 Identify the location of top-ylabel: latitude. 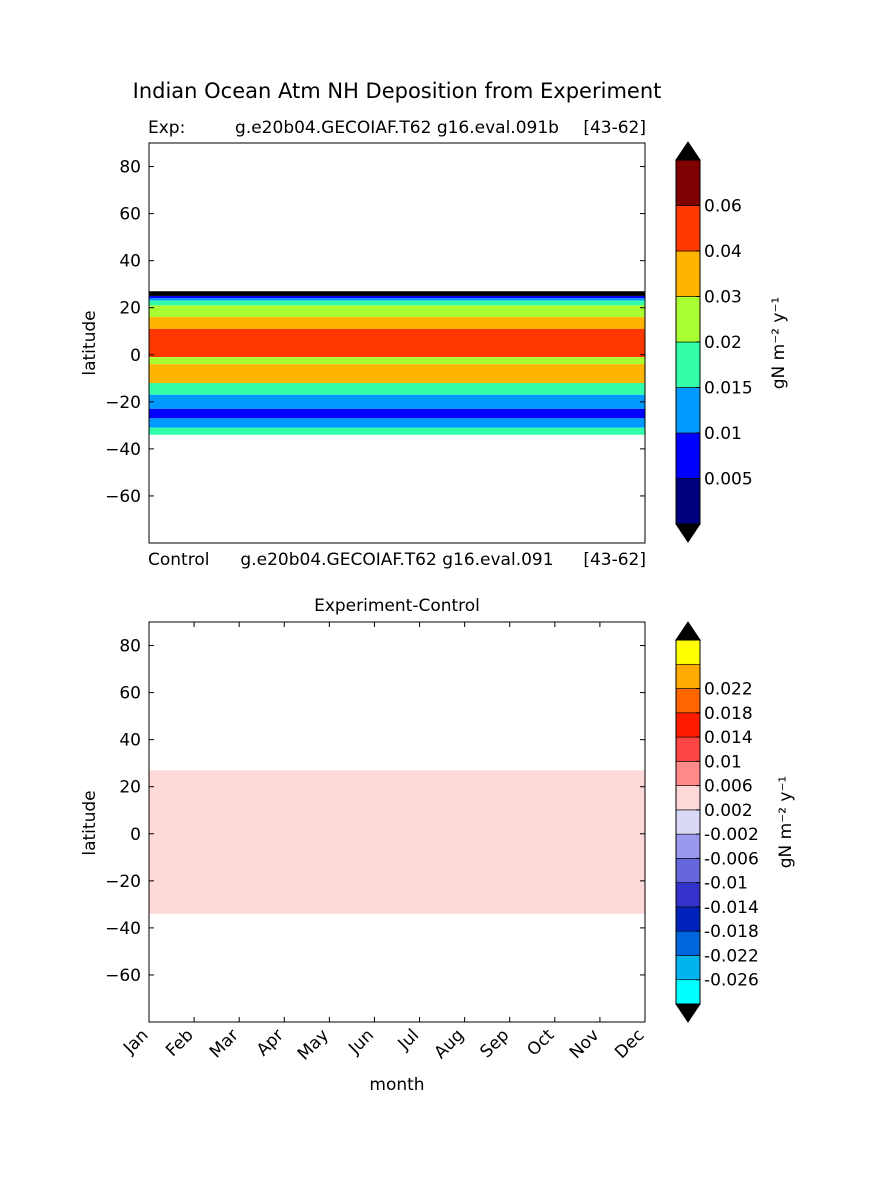
(90, 342).